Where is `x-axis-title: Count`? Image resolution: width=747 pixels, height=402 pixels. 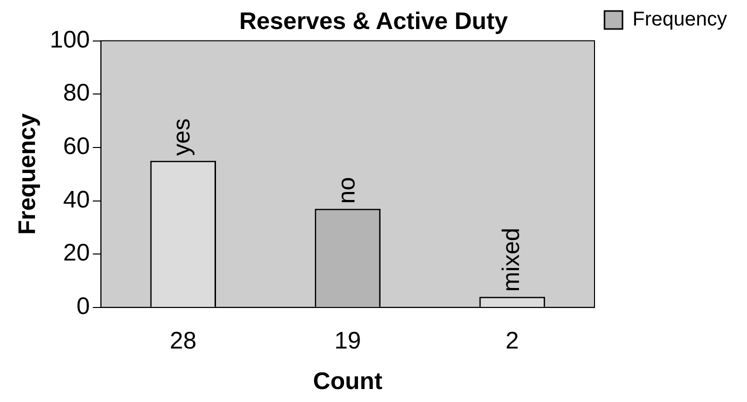 x-axis-title: Count is located at coordinates (347, 382).